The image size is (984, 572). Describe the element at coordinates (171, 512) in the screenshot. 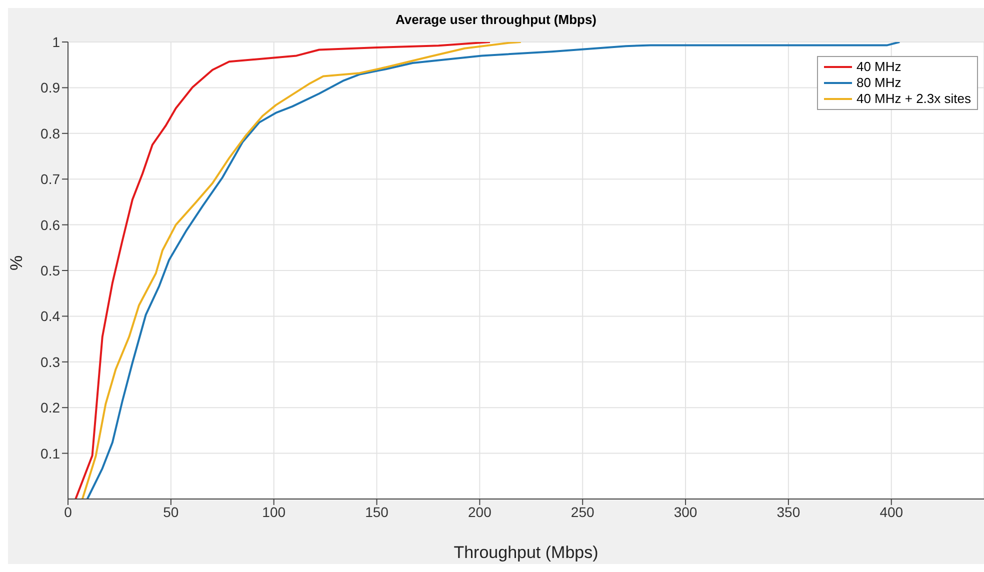

I see `x-tick-label: 50` at that location.